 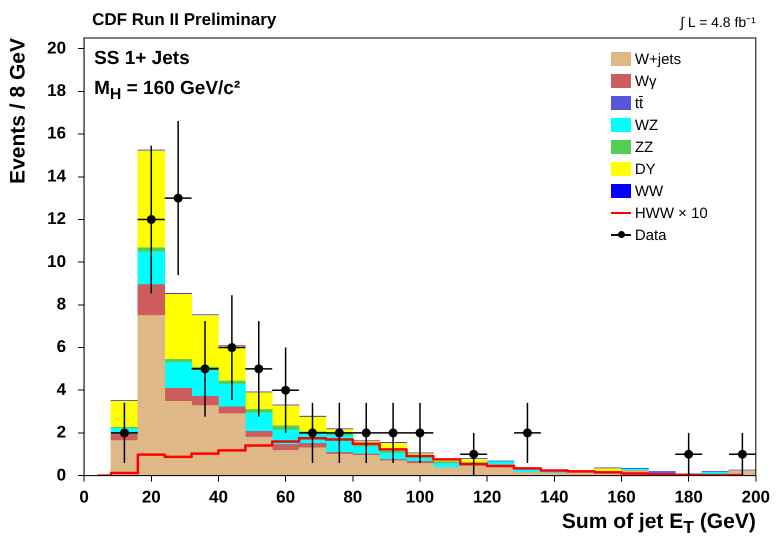 What do you see at coordinates (621, 496) in the screenshot?
I see `x-tick-label: 160` at bounding box center [621, 496].